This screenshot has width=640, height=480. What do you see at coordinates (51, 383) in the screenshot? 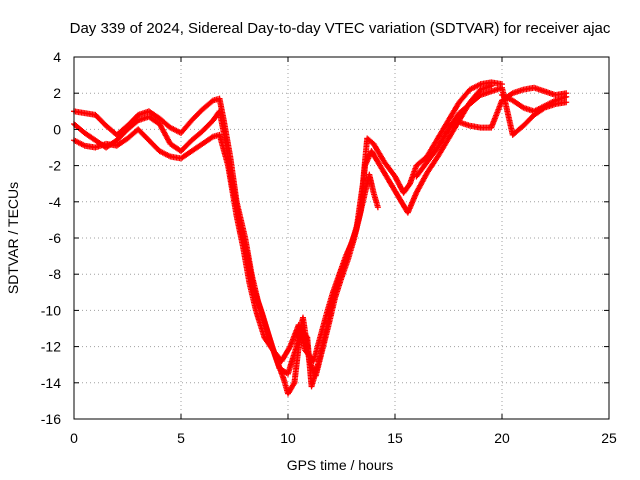
I see `y-tick-label: -14` at bounding box center [51, 383].